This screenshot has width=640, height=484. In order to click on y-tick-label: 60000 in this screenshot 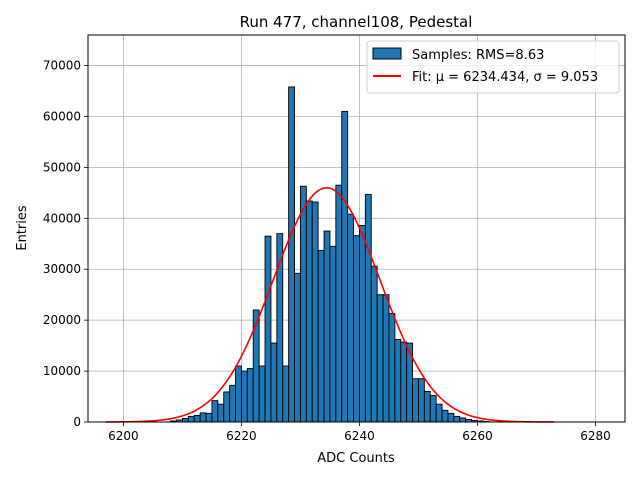, I will do `click(62, 116)`.